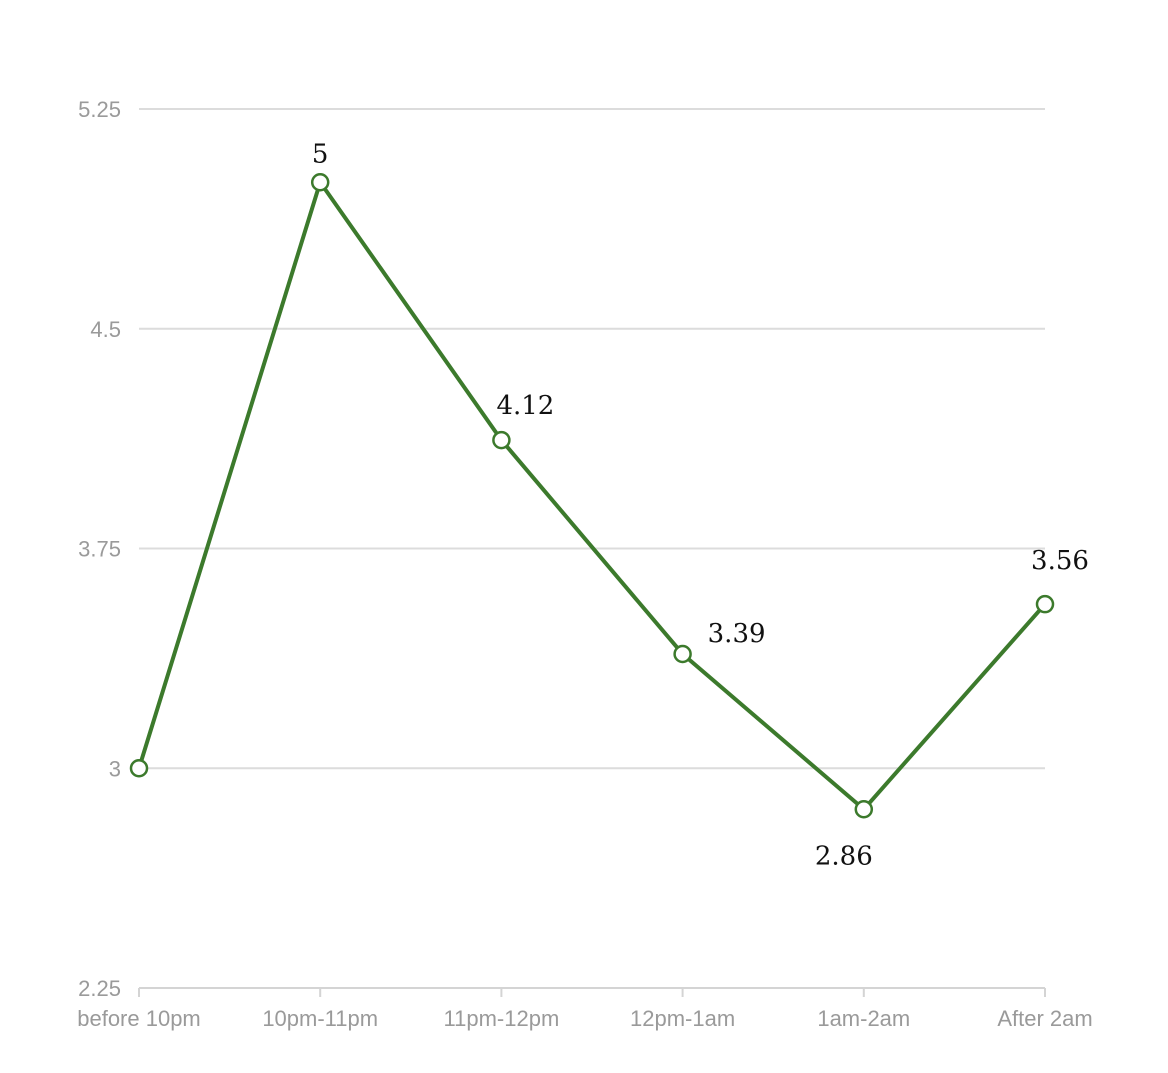 This screenshot has width=1168, height=1073. Describe the element at coordinates (863, 1018) in the screenshot. I see `x-tick-label: 1am-2am` at that location.